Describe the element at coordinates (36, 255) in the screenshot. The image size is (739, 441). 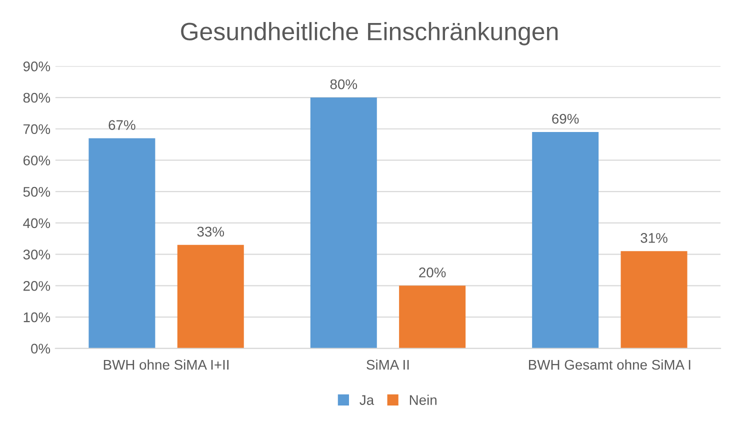
I see `y-tick-label: 30%` at that location.